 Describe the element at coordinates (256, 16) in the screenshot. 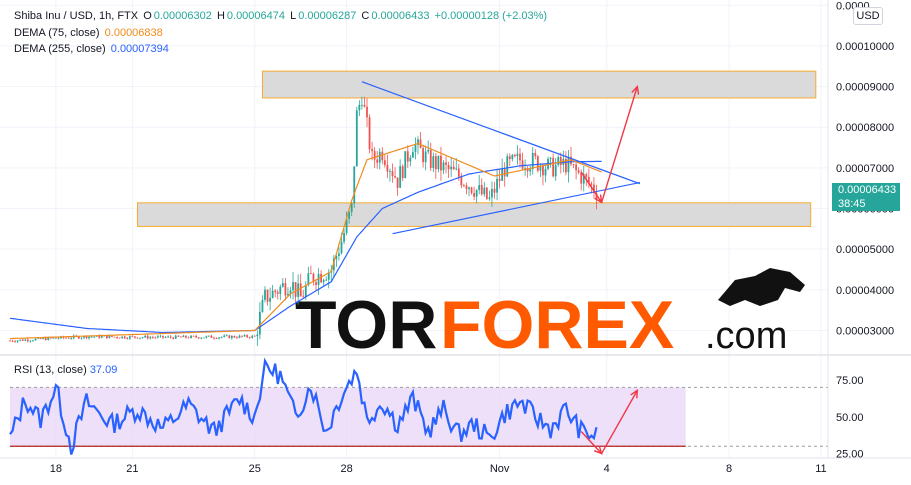

I see `high-value: 0.00006474` at that location.